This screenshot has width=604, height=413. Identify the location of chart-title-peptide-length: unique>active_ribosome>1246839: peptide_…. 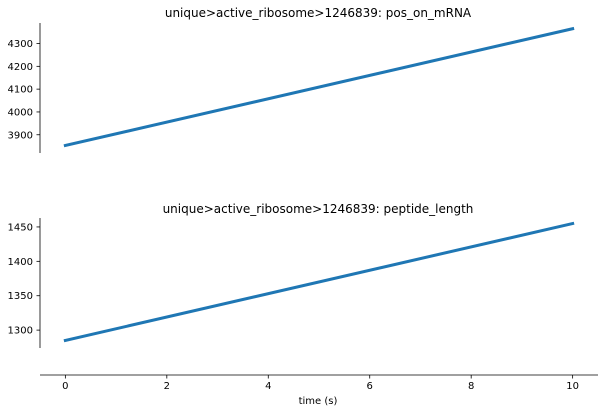
(318, 209).